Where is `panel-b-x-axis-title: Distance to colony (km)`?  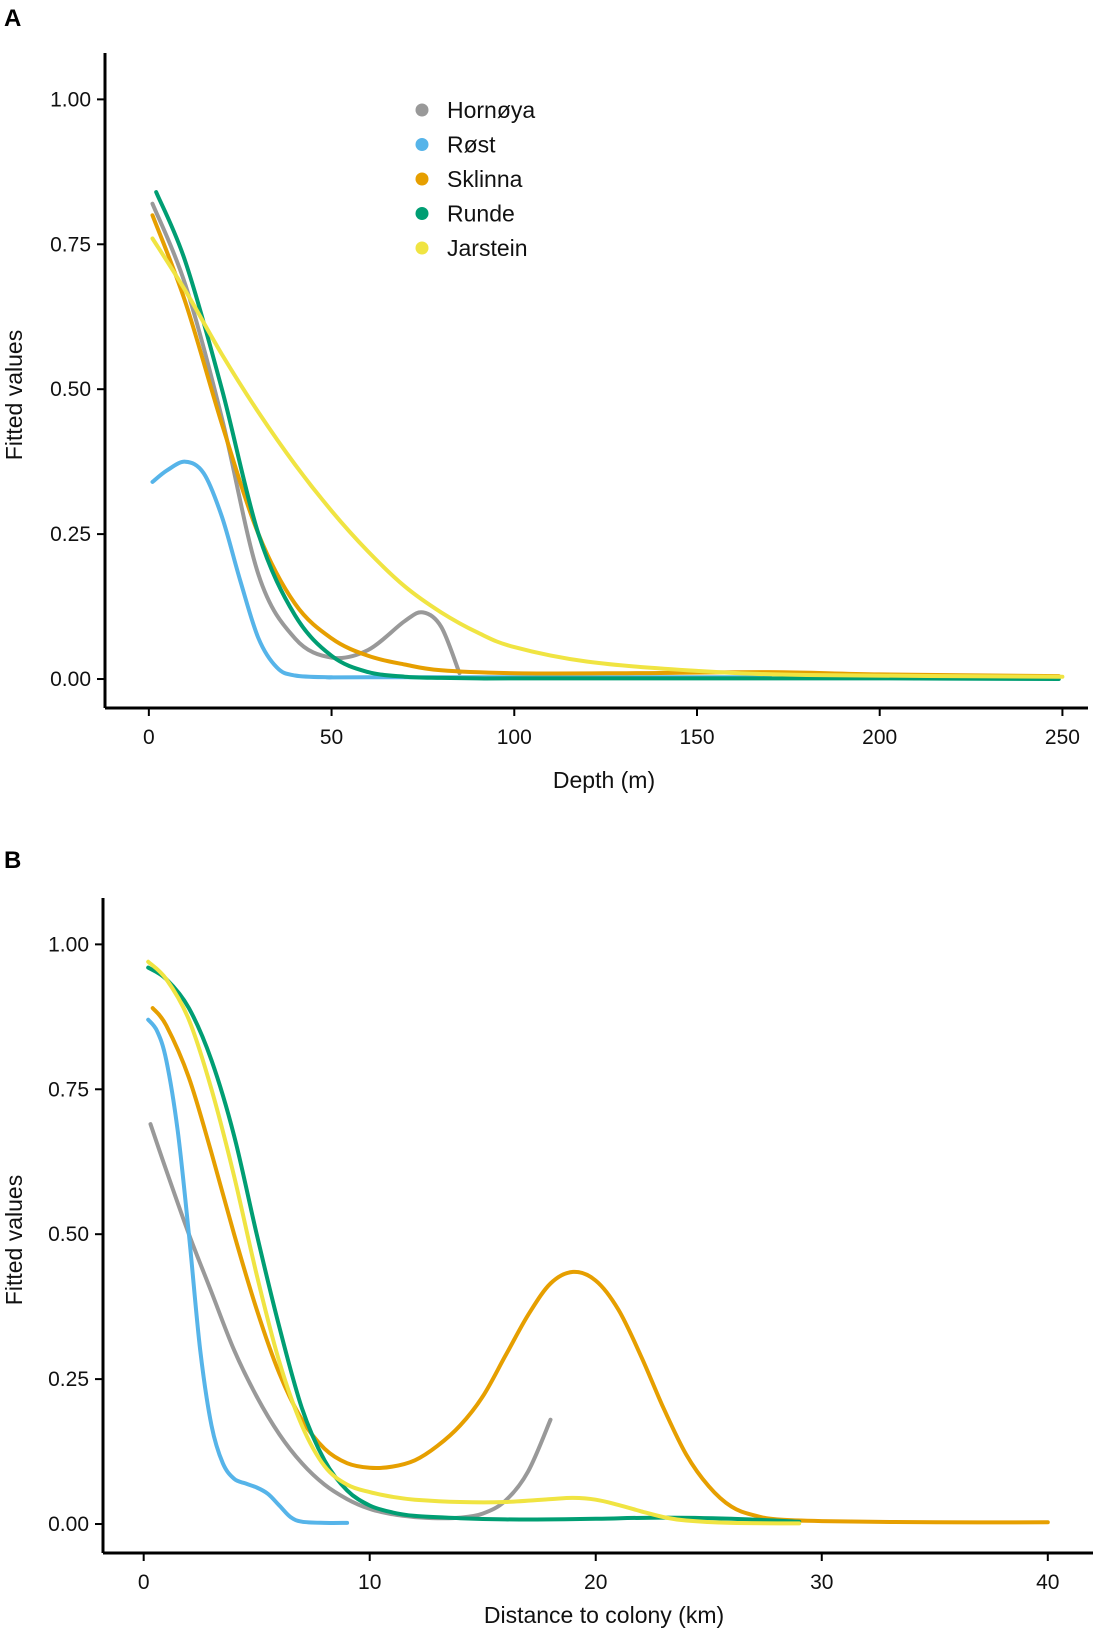 panel-b-x-axis-title: Distance to colony (km) is located at coordinates (604, 1615).